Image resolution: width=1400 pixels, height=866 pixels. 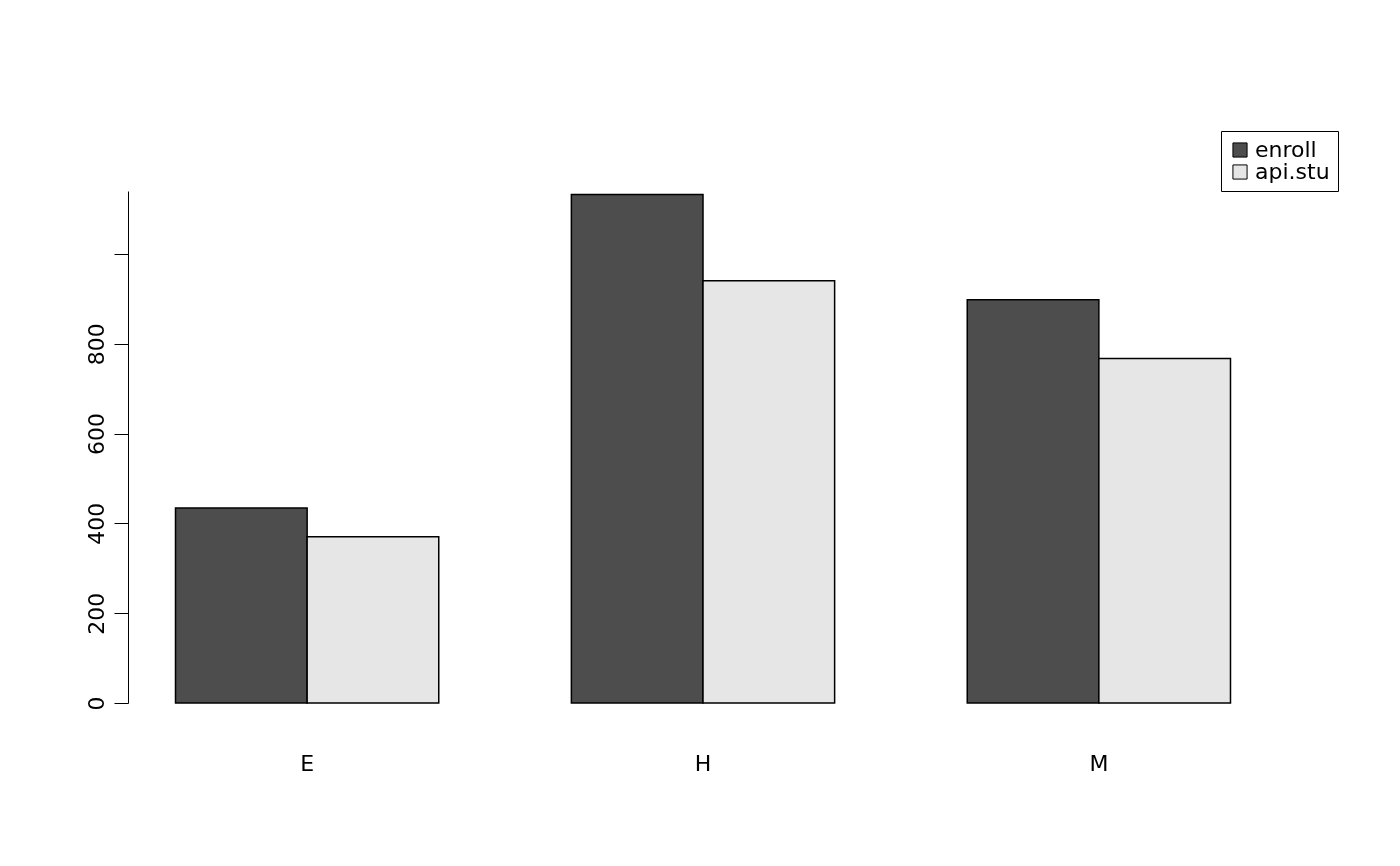 I want to click on y-tick-label: 0, so click(x=96, y=703).